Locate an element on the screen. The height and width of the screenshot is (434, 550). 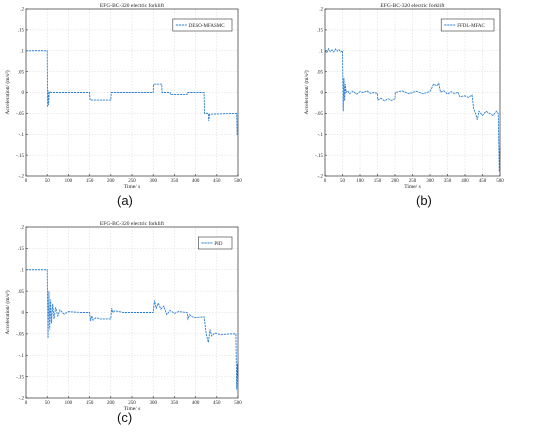
panel-label-b: (b) is located at coordinates (424, 200).